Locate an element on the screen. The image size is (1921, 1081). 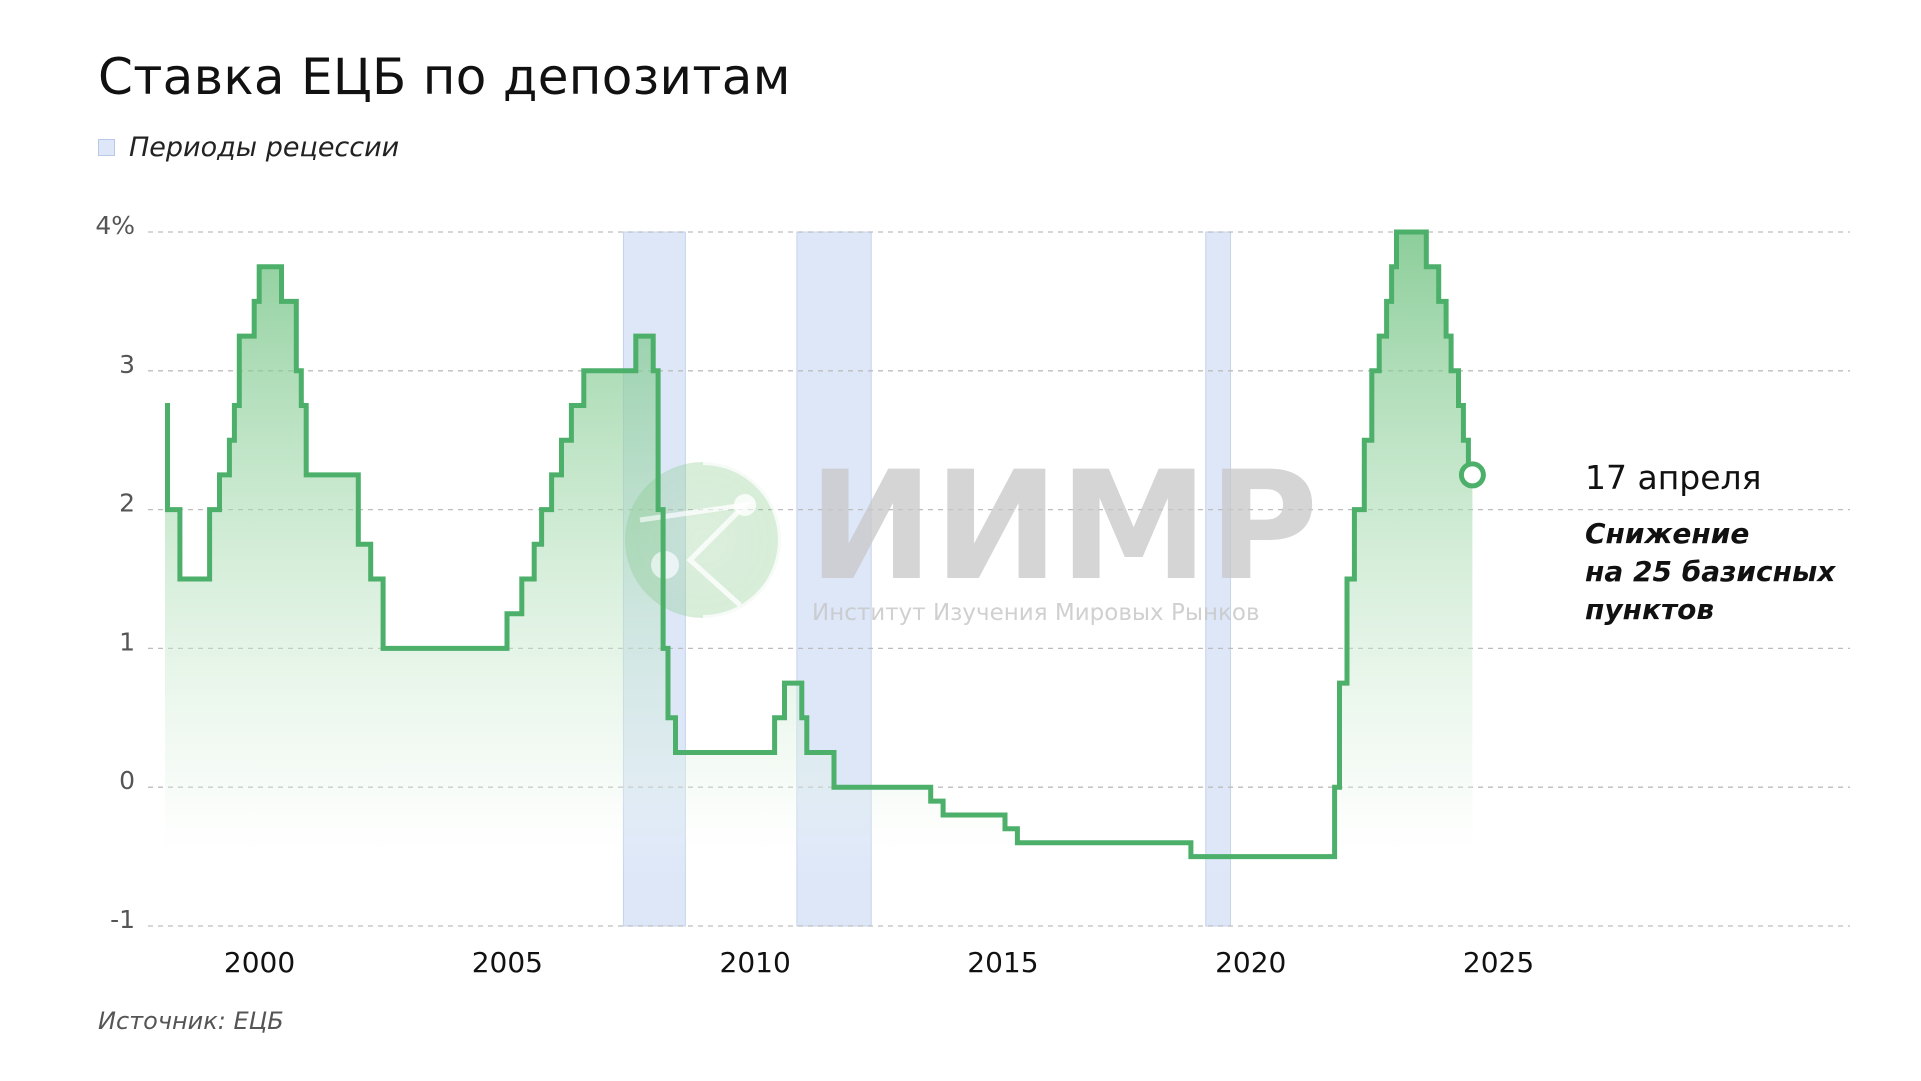
y-tick-label: 0 is located at coordinates (127, 780).